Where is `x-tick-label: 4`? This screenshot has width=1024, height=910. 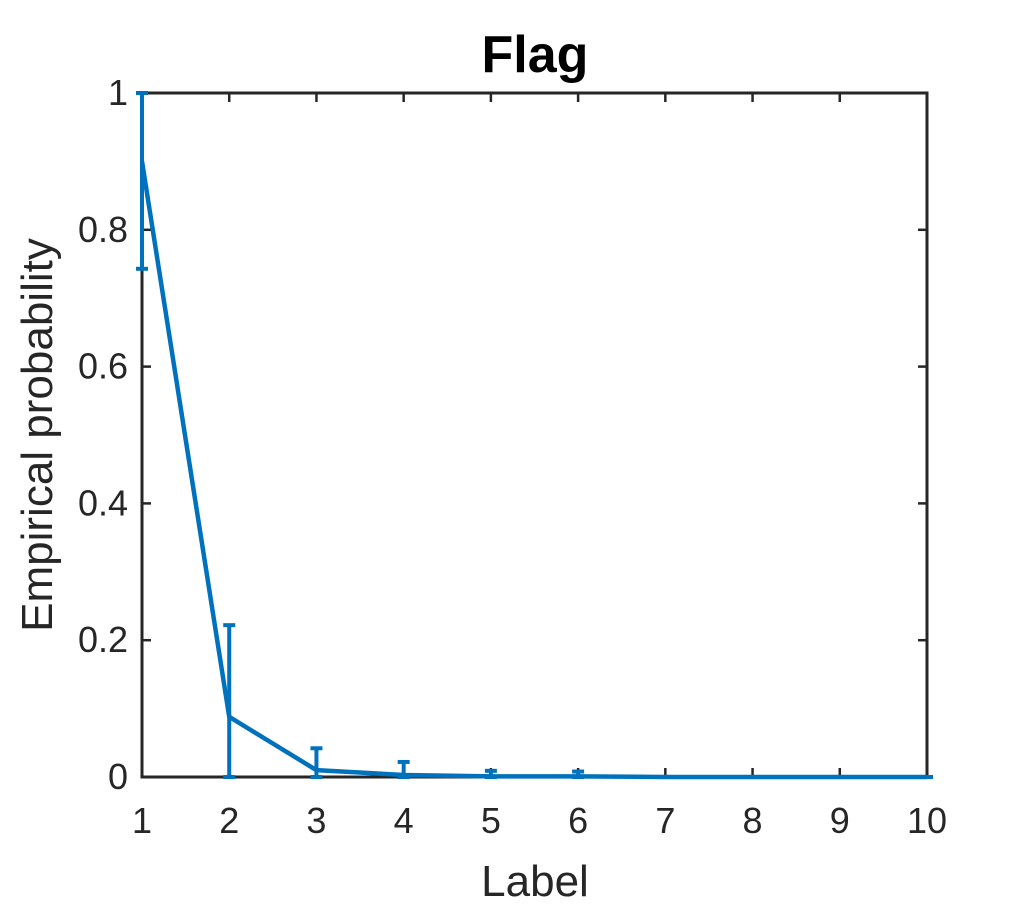
x-tick-label: 4 is located at coordinates (404, 820).